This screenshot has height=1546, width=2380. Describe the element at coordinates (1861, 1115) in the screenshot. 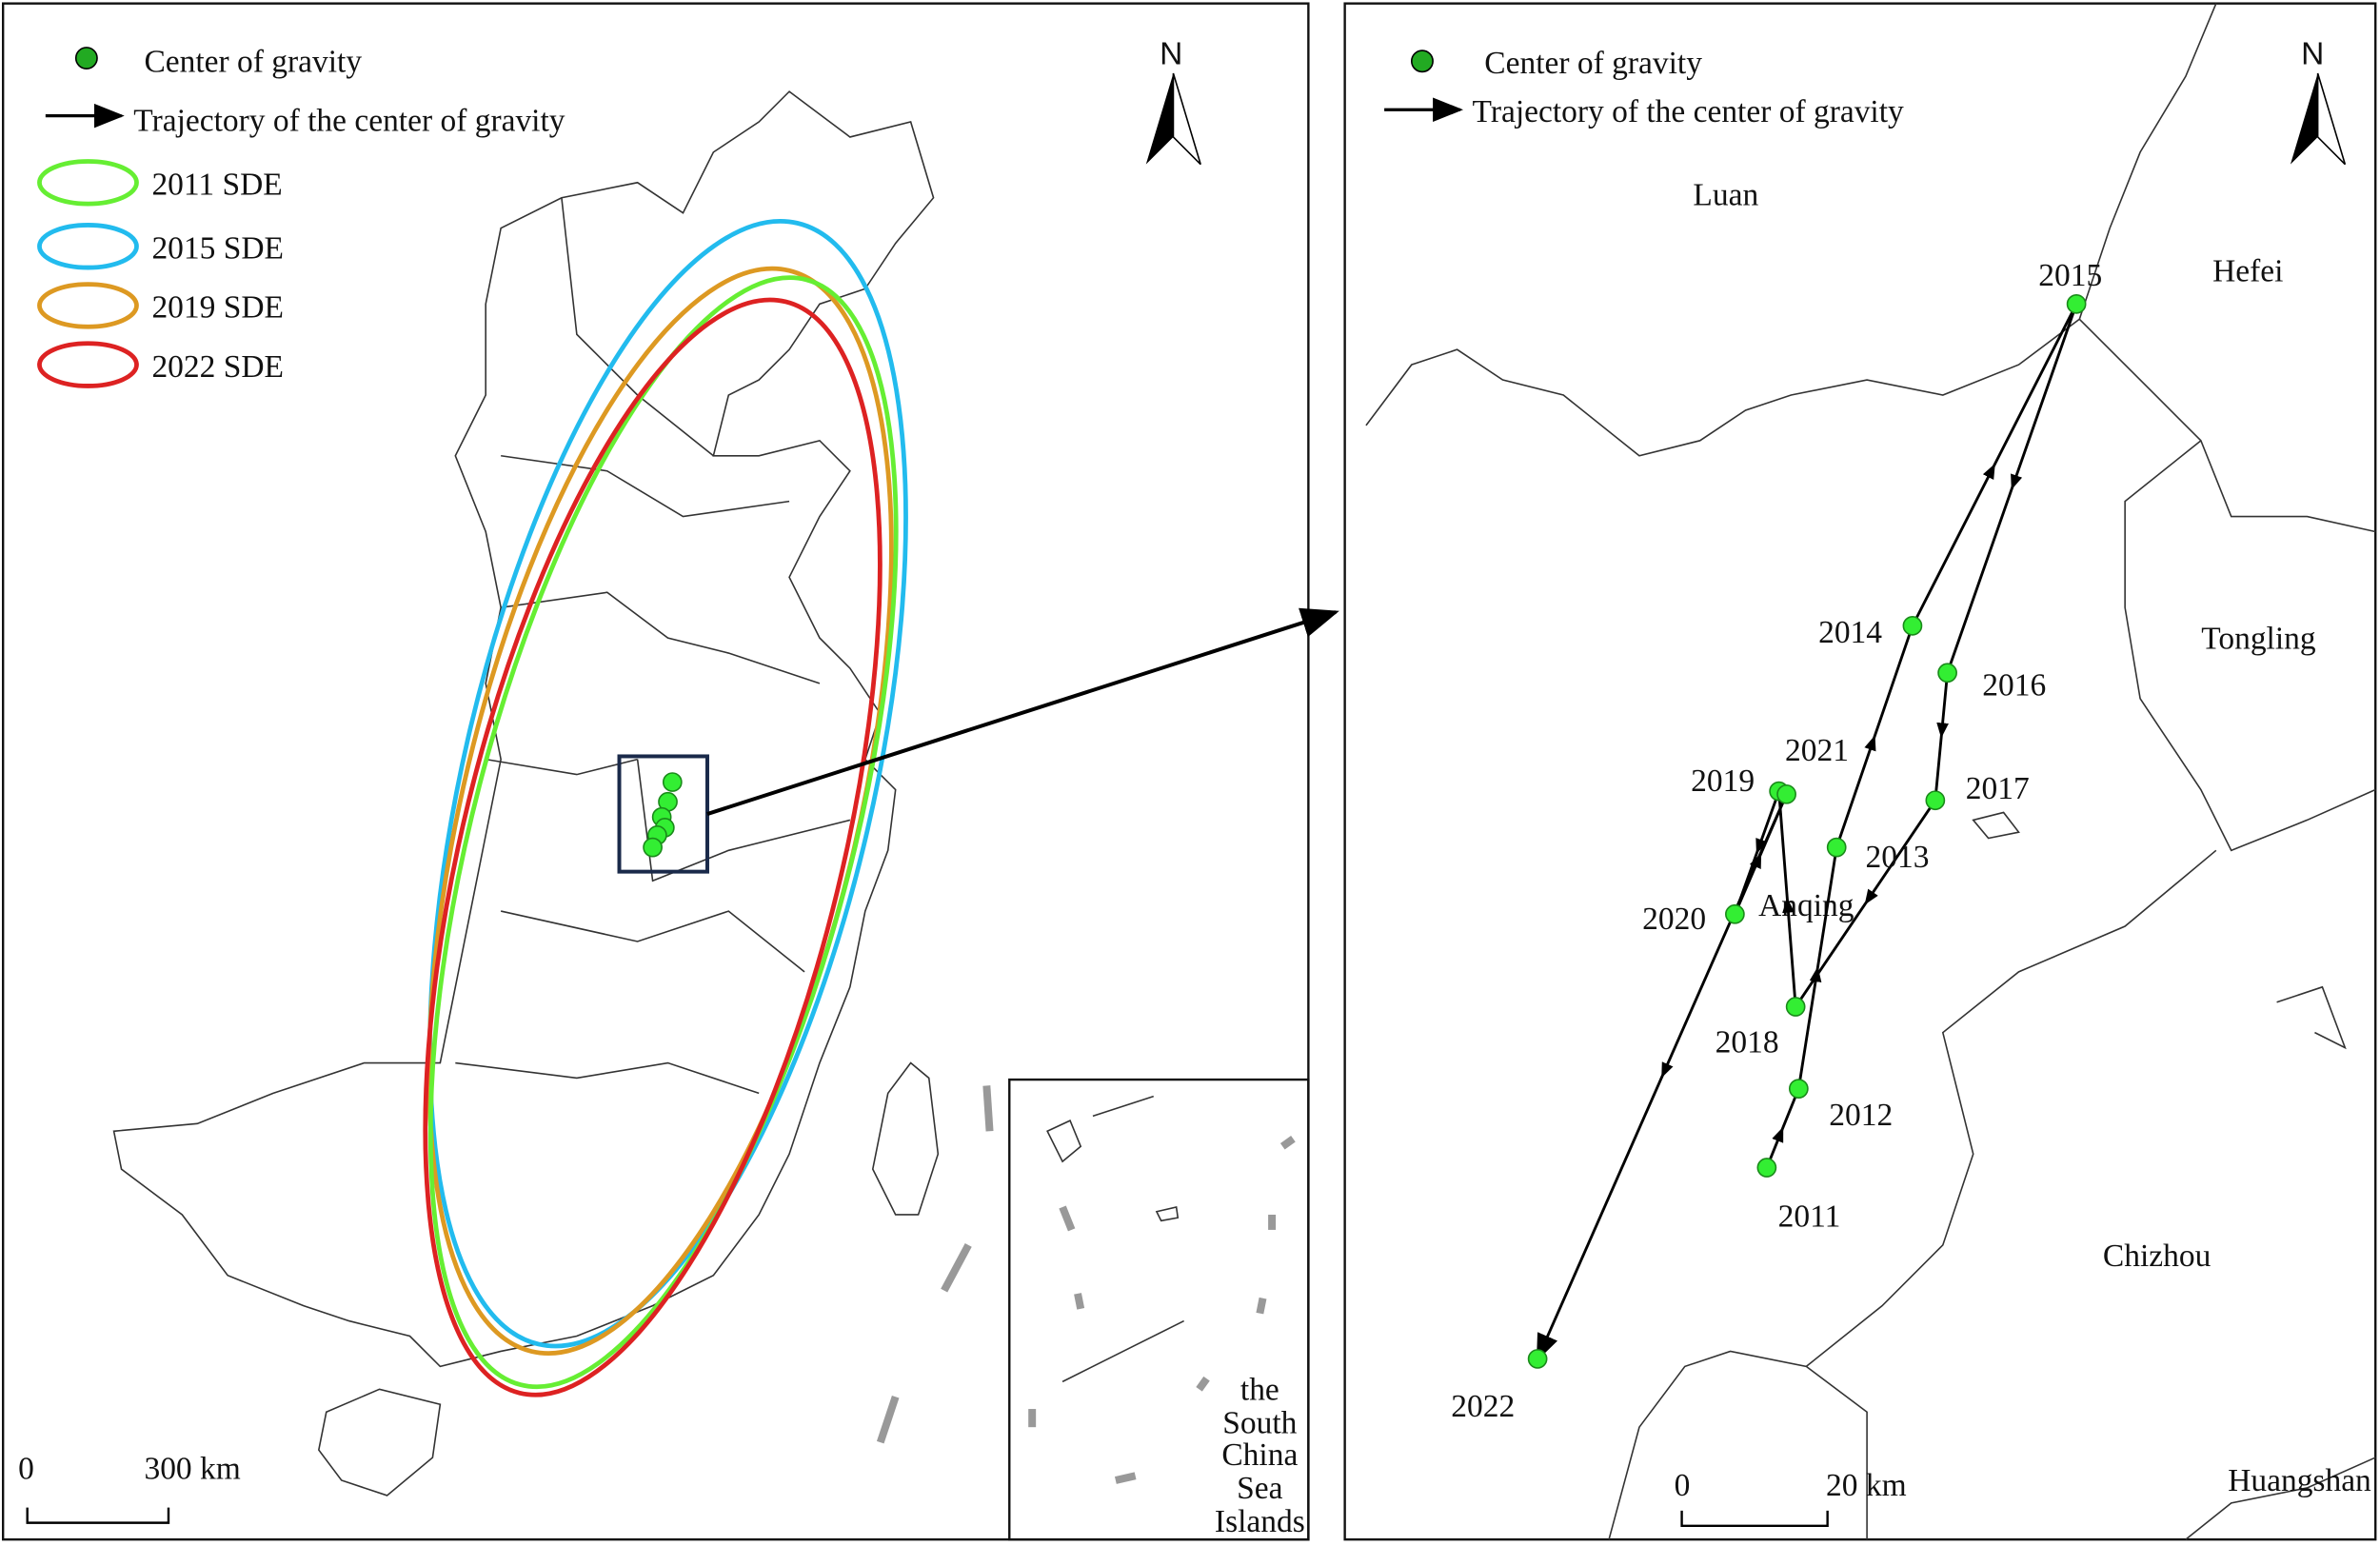

I see `year-label: 2012` at that location.